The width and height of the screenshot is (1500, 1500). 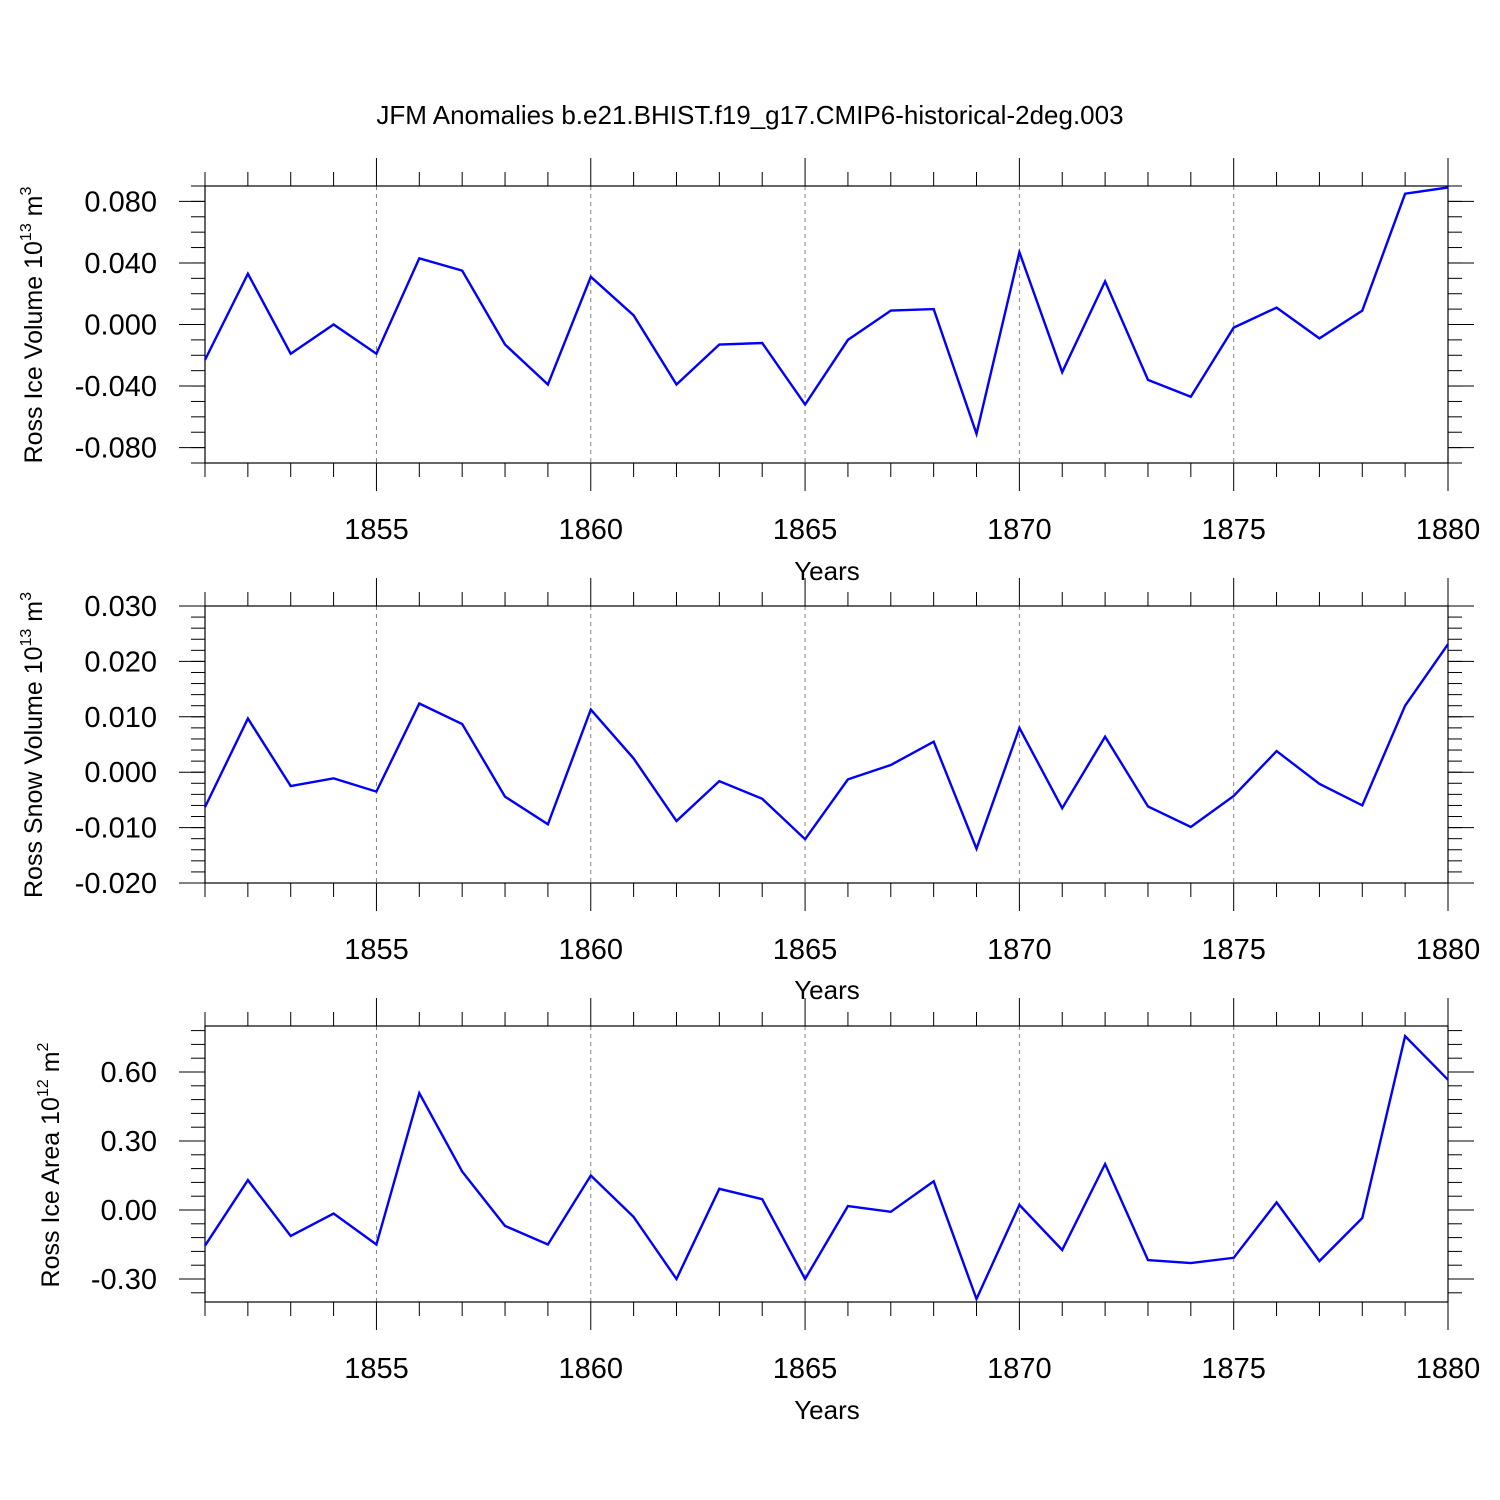 What do you see at coordinates (120, 264) in the screenshot?
I see `y-tick-label: 0.040` at bounding box center [120, 264].